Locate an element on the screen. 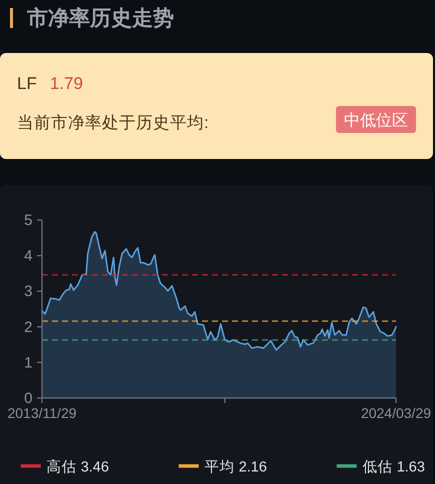 This screenshot has height=484, width=435. y-tick-label: 2 is located at coordinates (28, 327).